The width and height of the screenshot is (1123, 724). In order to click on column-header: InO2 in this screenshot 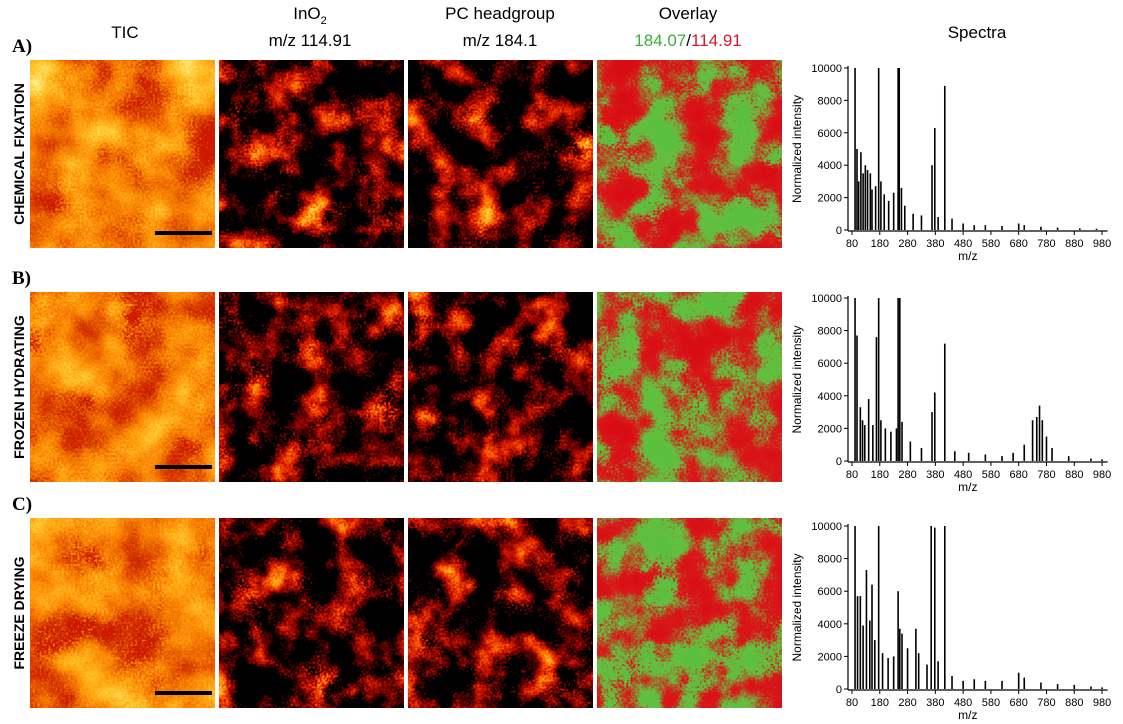, I will do `click(310, 15)`.